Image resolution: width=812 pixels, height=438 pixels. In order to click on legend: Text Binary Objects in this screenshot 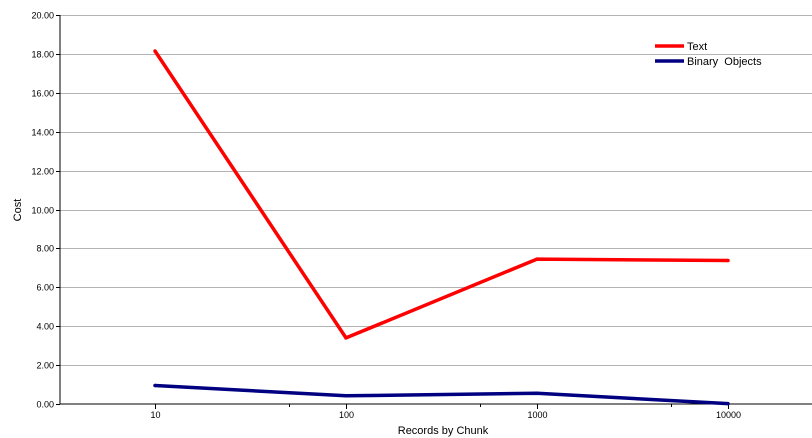, I will do `click(708, 54)`.